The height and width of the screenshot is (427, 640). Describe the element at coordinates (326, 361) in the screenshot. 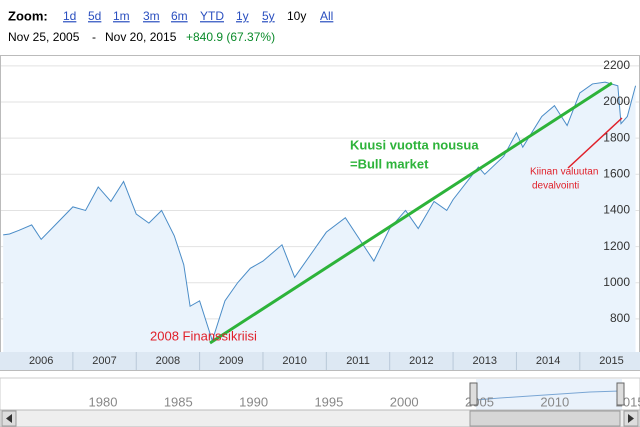

I see `x-axis: 2006 2007 2008 2009 2010 2011 2012 2013 2014 2015` at that location.